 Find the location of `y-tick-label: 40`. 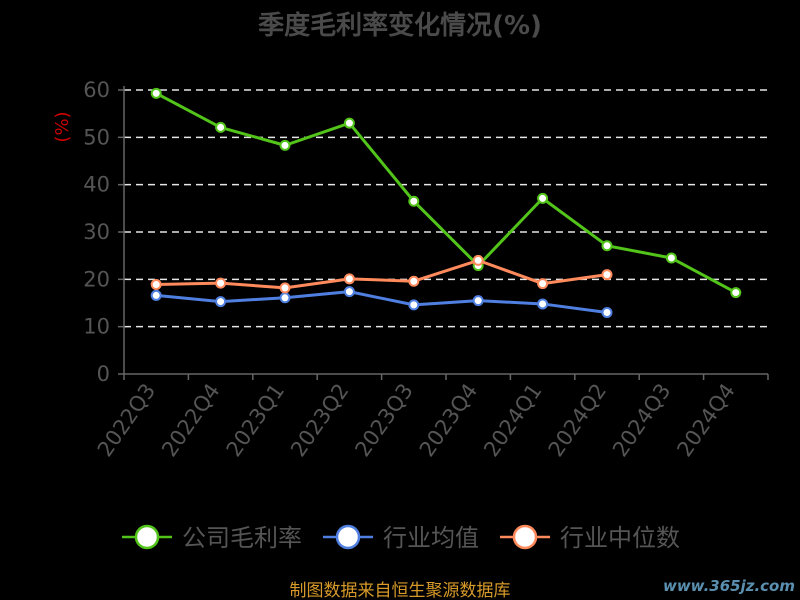

y-tick-label: 40 is located at coordinates (96, 185).